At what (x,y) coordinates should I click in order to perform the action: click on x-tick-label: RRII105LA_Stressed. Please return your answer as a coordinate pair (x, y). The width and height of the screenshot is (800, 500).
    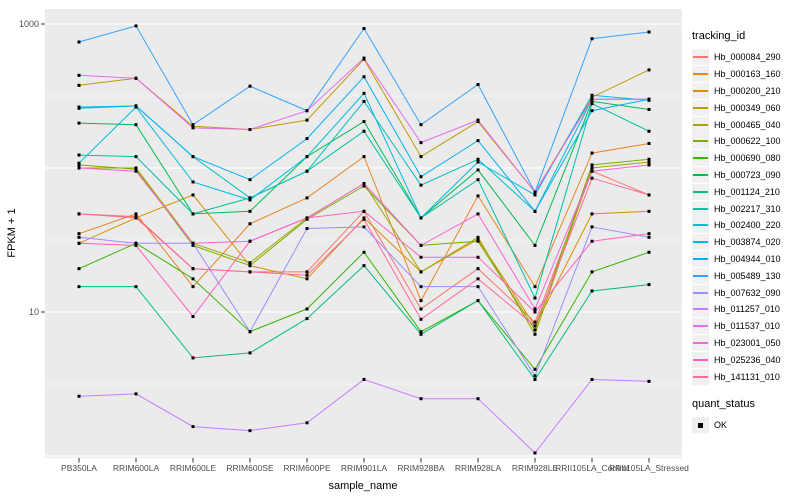
    Looking at the image, I should click on (649, 468).